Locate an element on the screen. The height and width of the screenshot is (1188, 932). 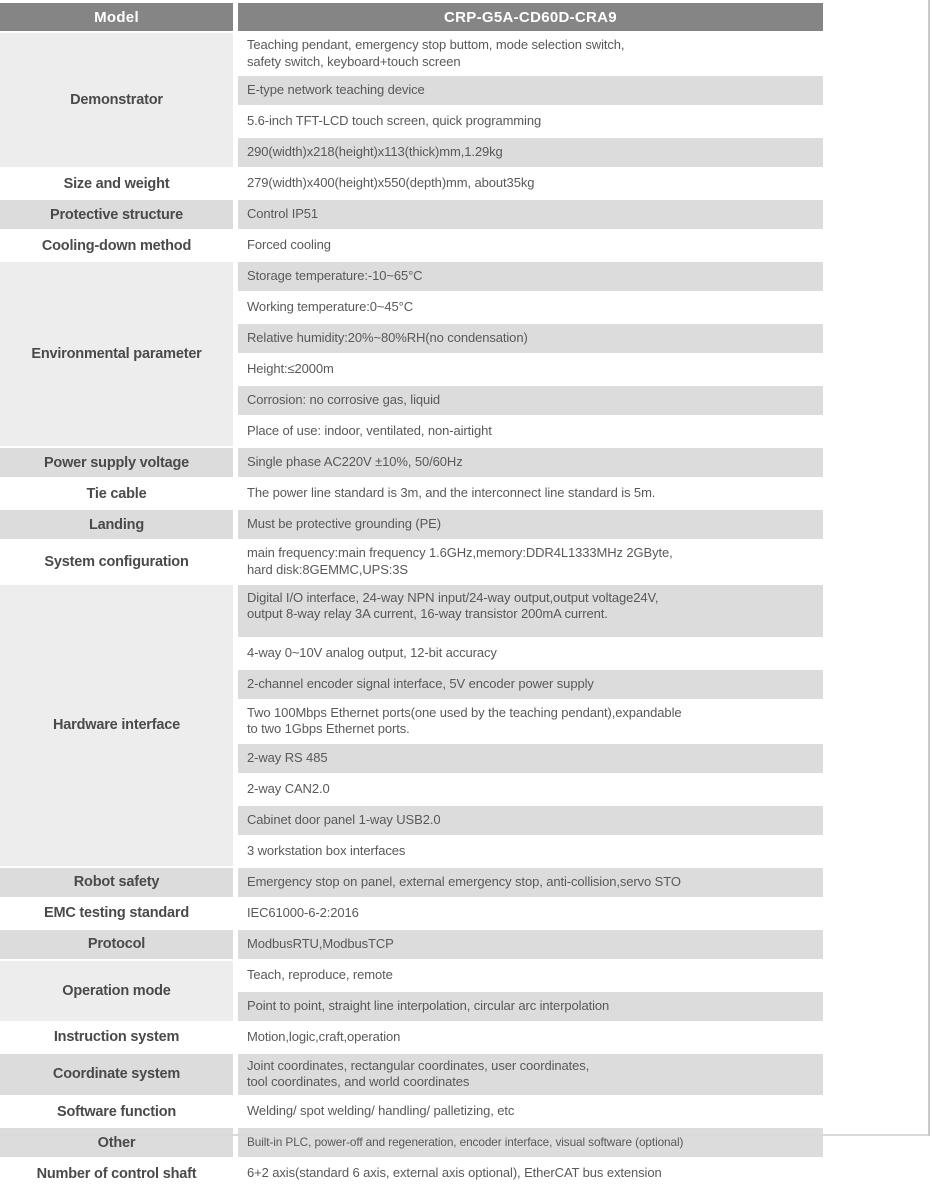
section-label-cell: Power supply voltage is located at coordinates (116, 463).